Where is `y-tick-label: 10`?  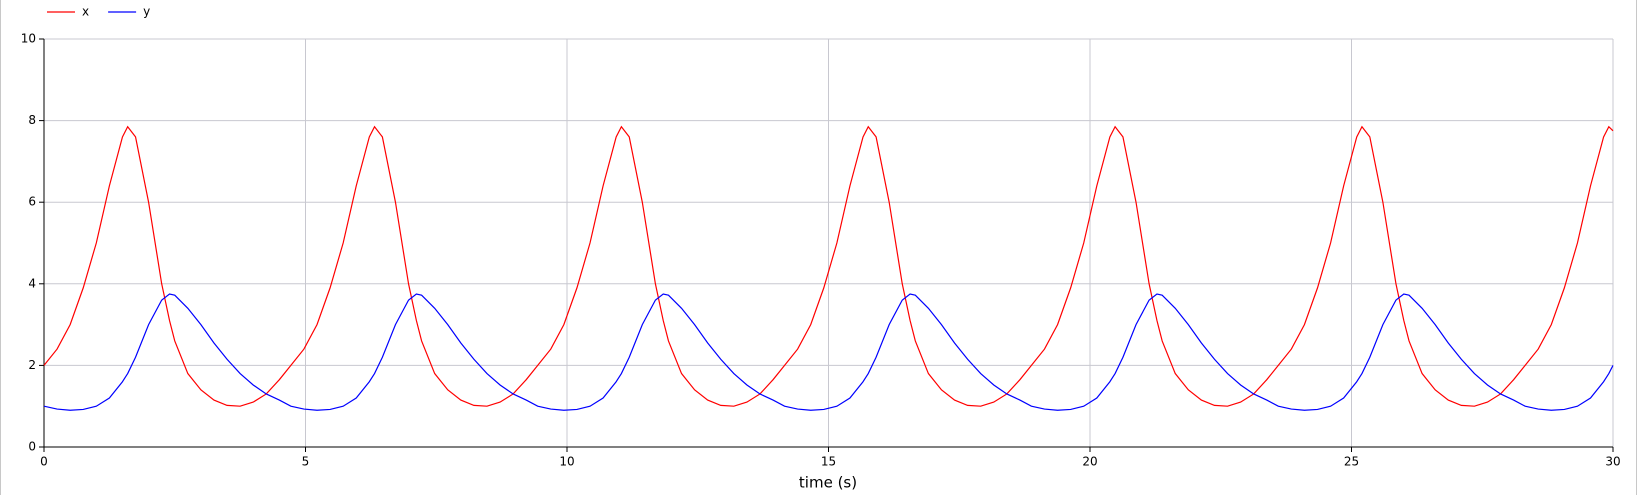
y-tick-label: 10 is located at coordinates (28, 39).